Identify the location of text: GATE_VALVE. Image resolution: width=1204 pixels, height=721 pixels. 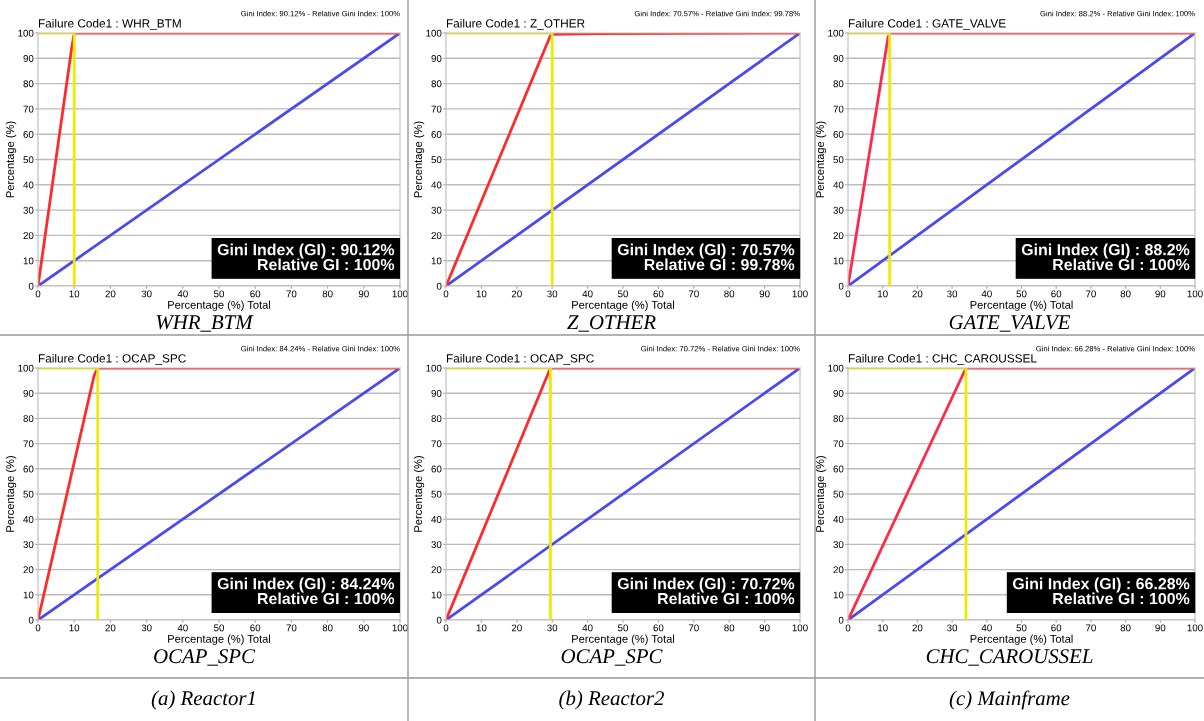
(1010, 323).